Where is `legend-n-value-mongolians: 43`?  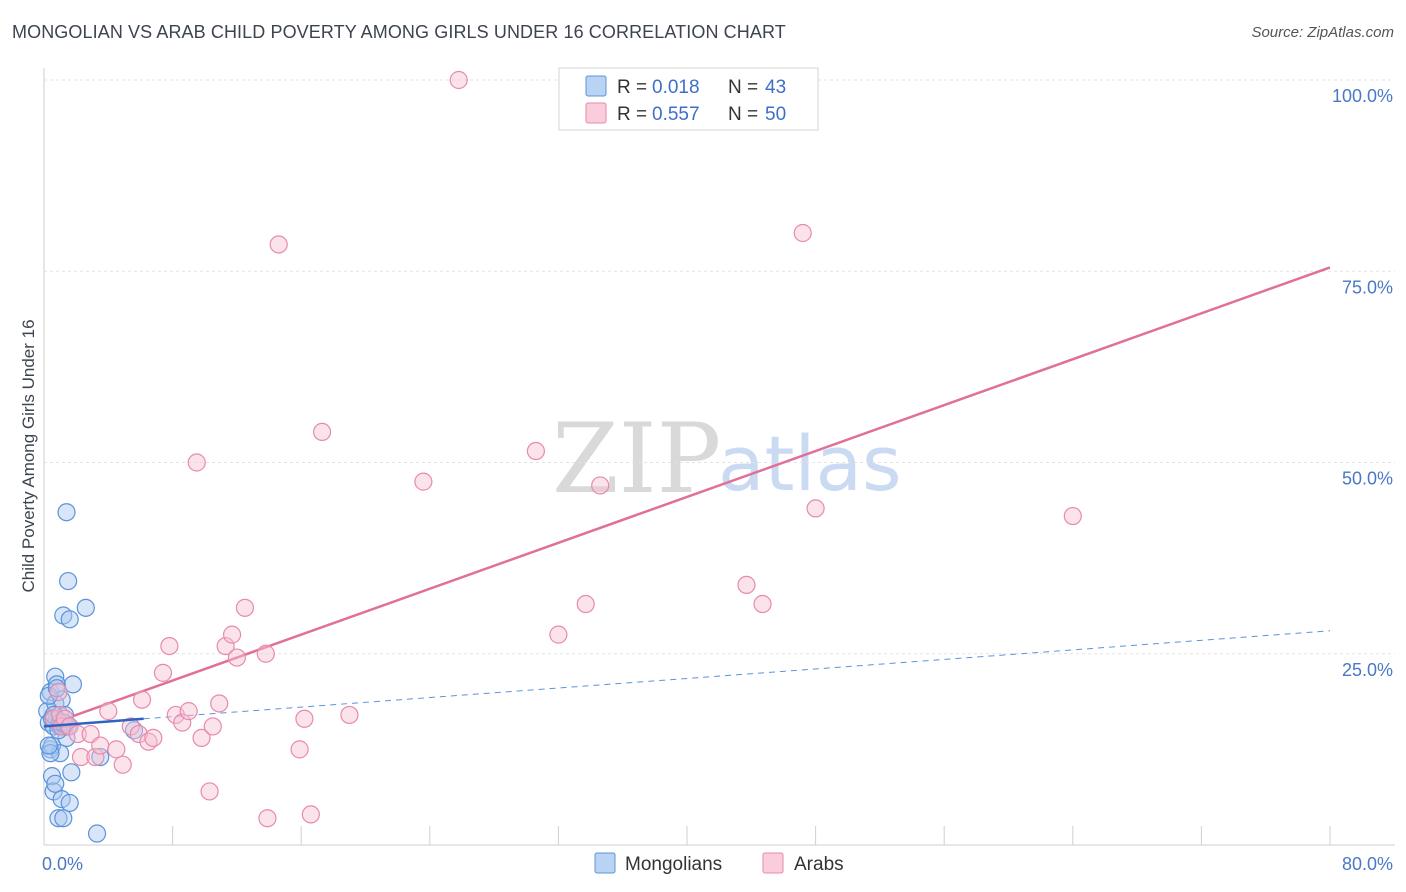 legend-n-value-mongolians: 43 is located at coordinates (775, 87).